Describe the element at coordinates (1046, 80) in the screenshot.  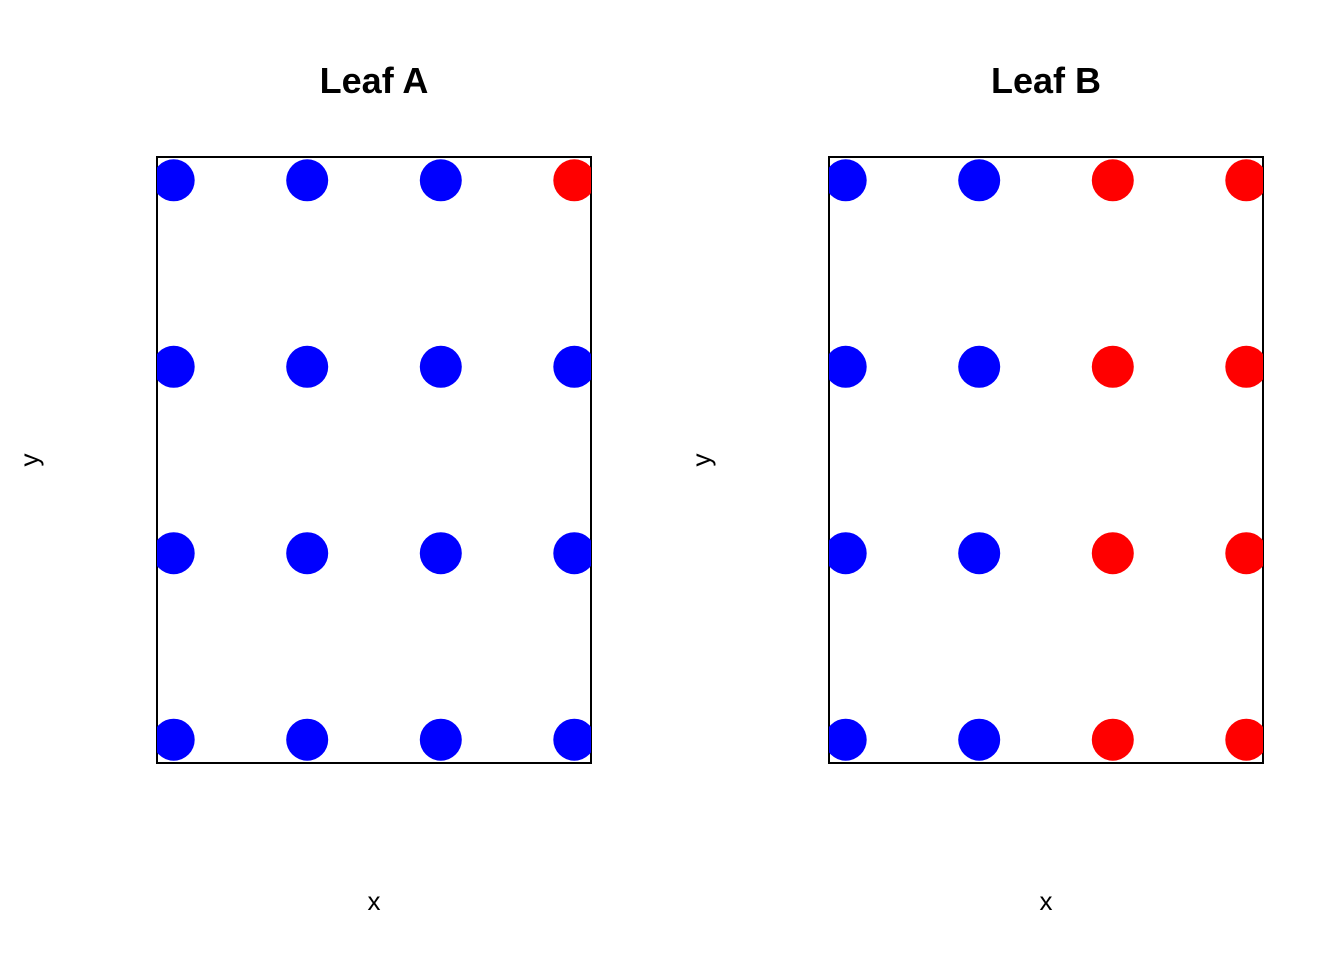
I see `chart-title: Leaf B` at that location.